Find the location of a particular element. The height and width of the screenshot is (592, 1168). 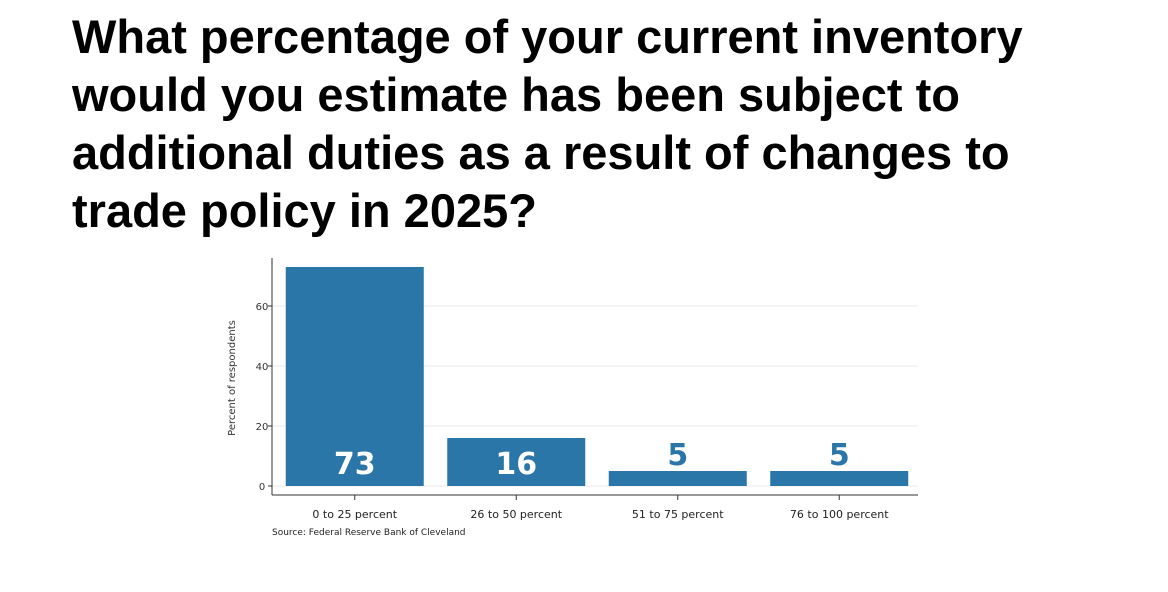

y-tick-label: 0 is located at coordinates (262, 487).